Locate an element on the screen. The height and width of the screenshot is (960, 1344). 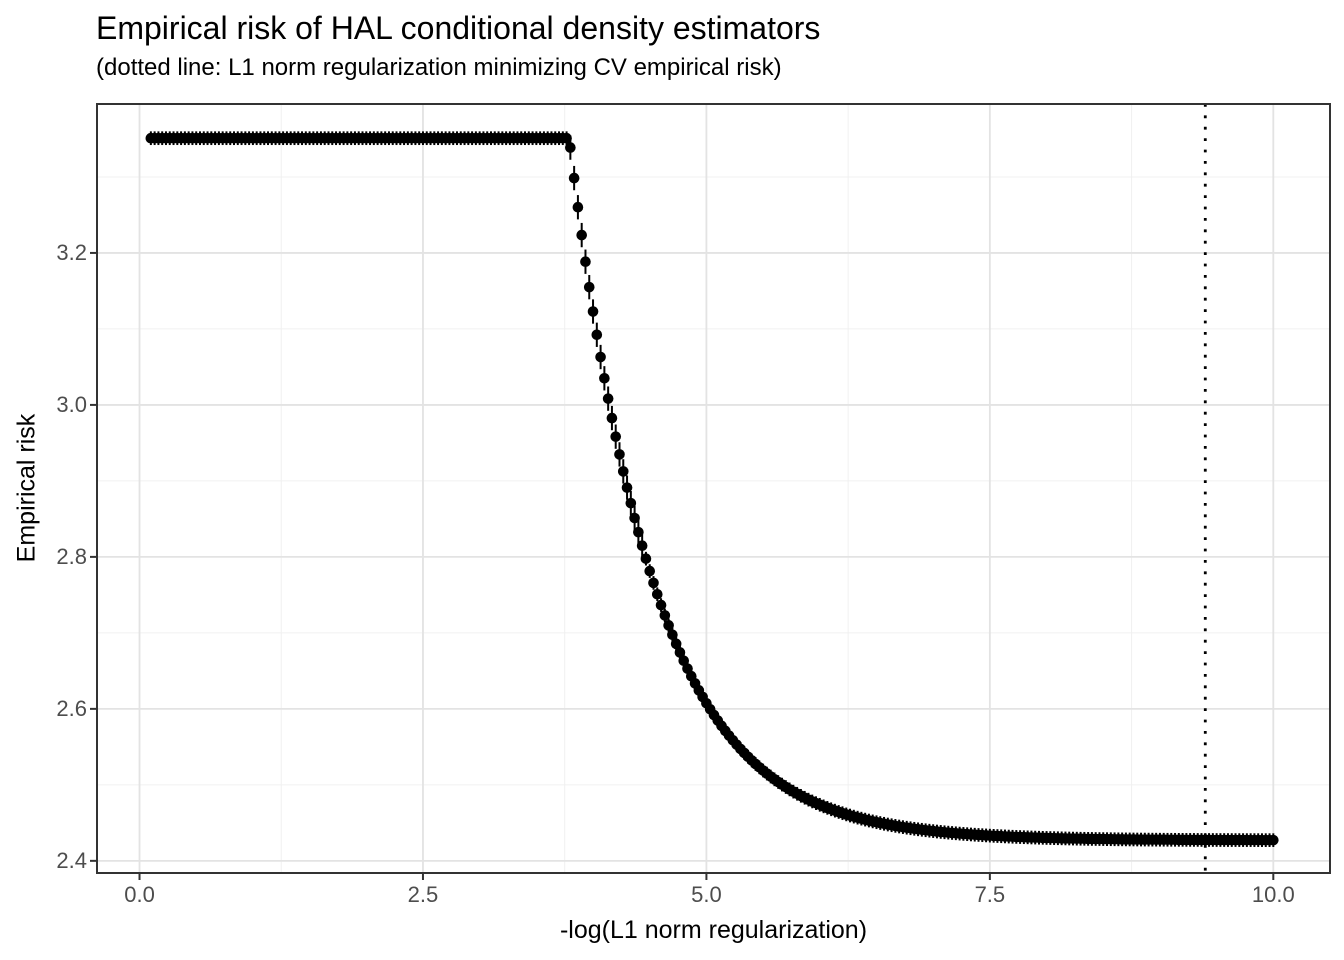
x-tick-label: 10.0 is located at coordinates (1273, 894).